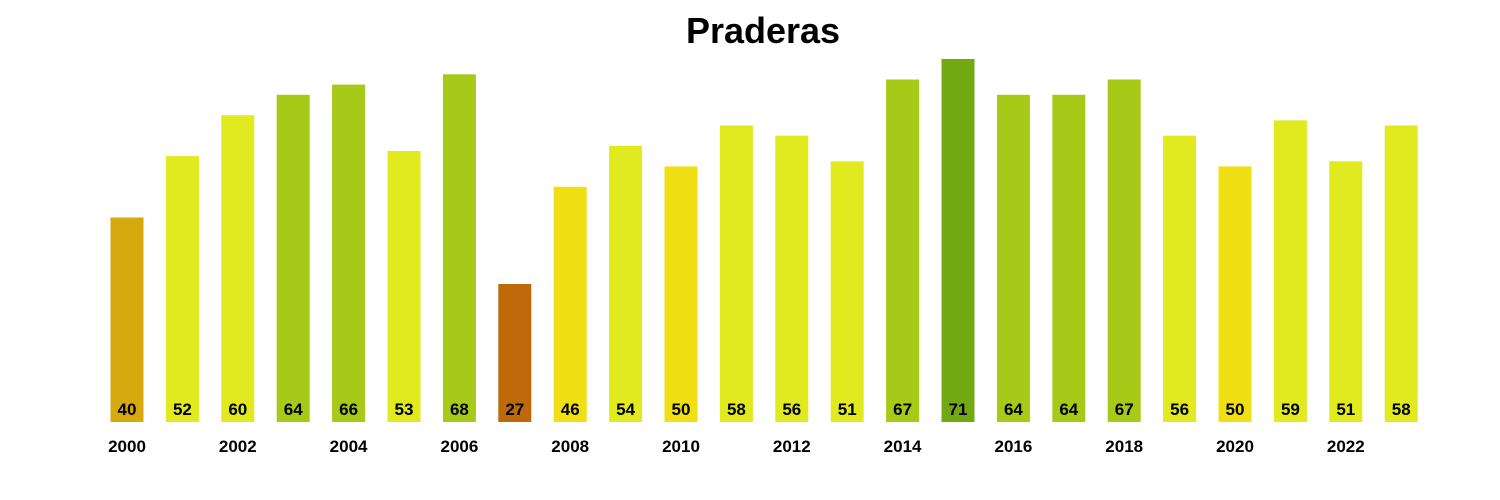 The image size is (1500, 500). What do you see at coordinates (404, 286) in the screenshot?
I see `bar-2005` at bounding box center [404, 286].